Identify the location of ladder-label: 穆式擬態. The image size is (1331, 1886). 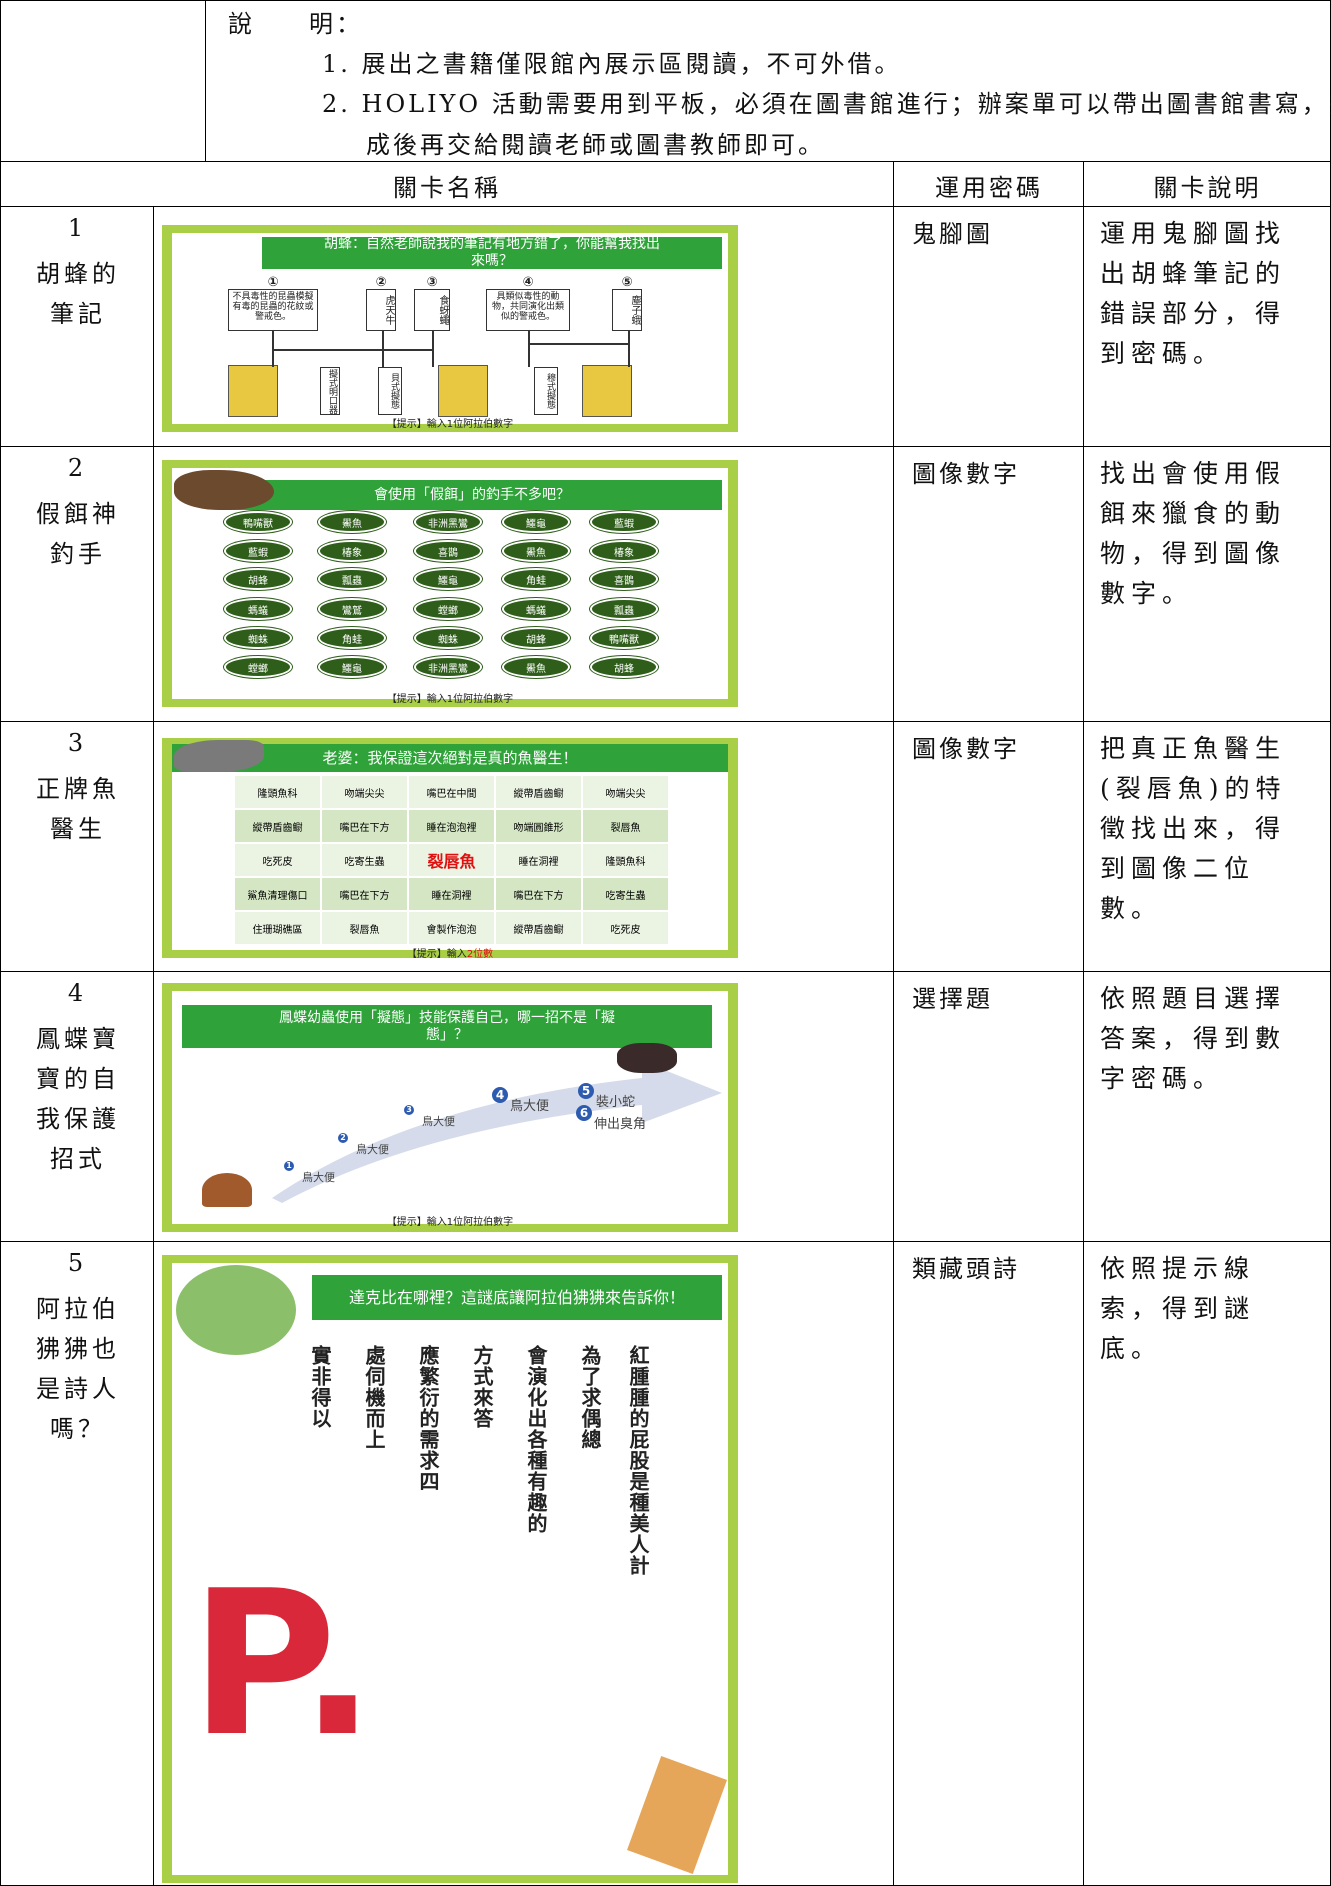
(546, 391).